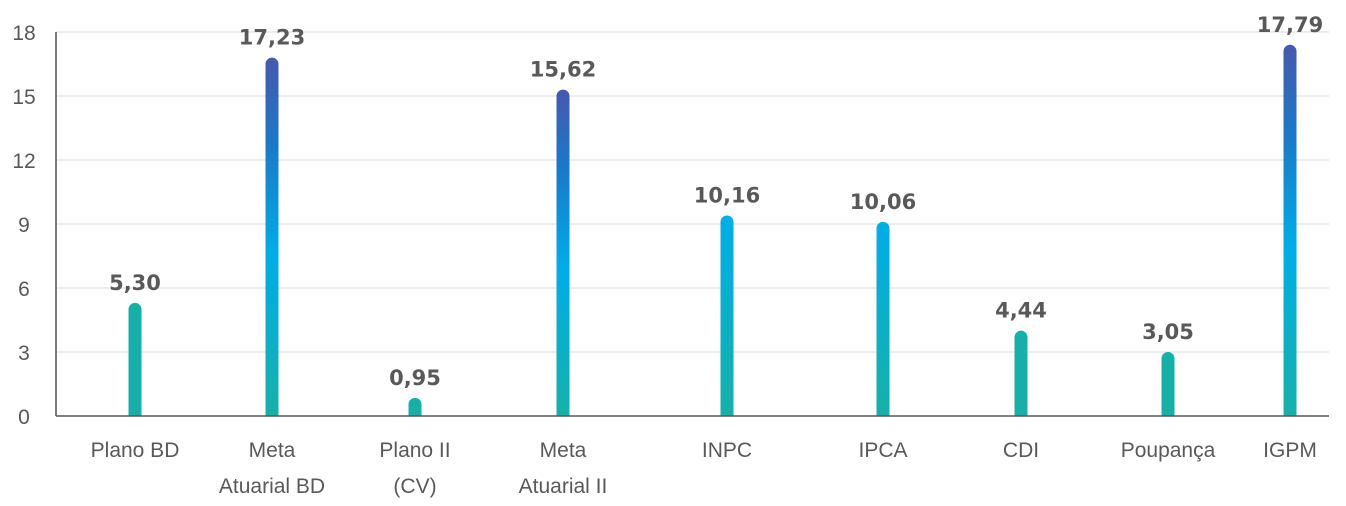  I want to click on data-label: 3,05, so click(1168, 332).